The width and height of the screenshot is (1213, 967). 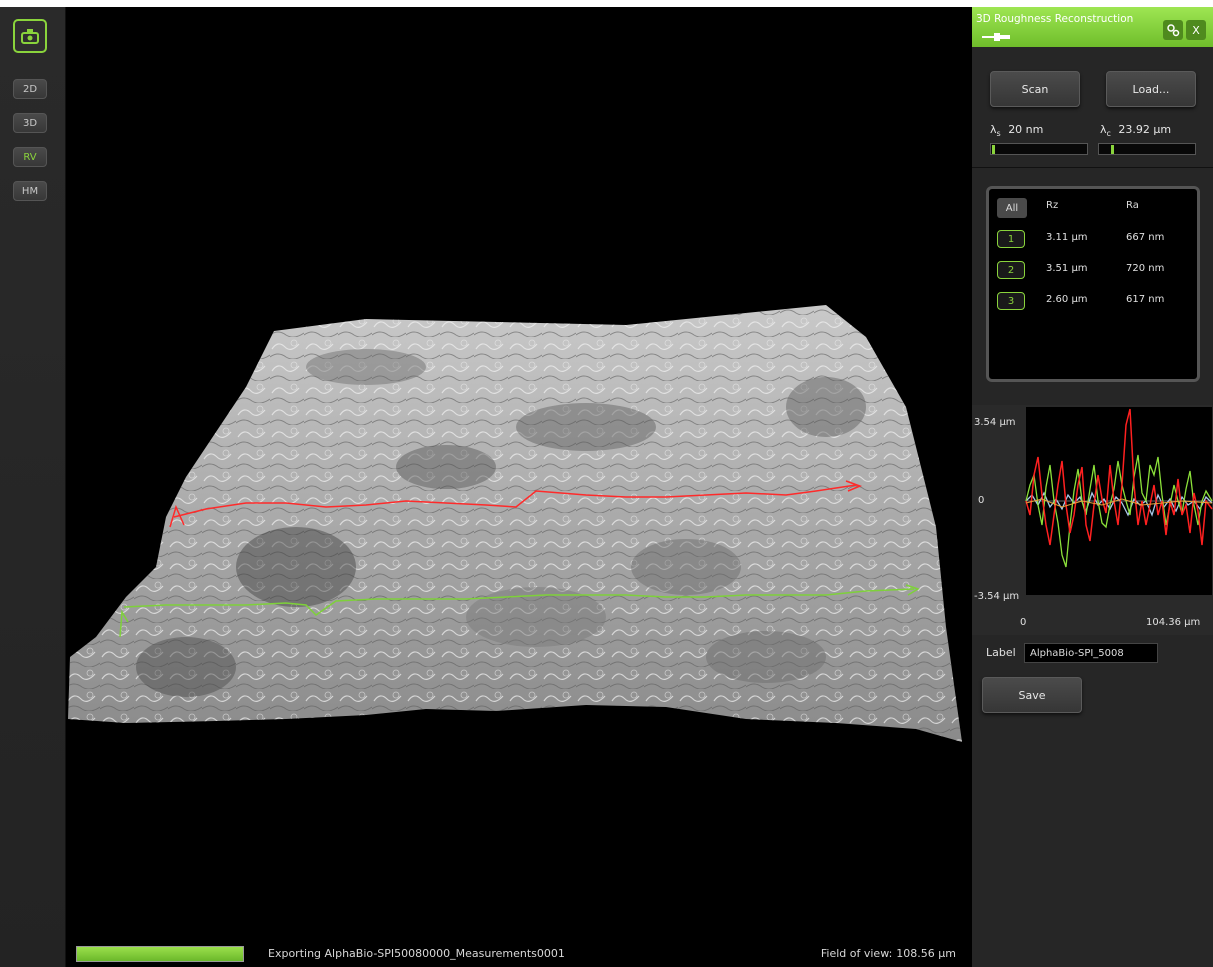 I want to click on pin-icon, so click(x=997, y=37).